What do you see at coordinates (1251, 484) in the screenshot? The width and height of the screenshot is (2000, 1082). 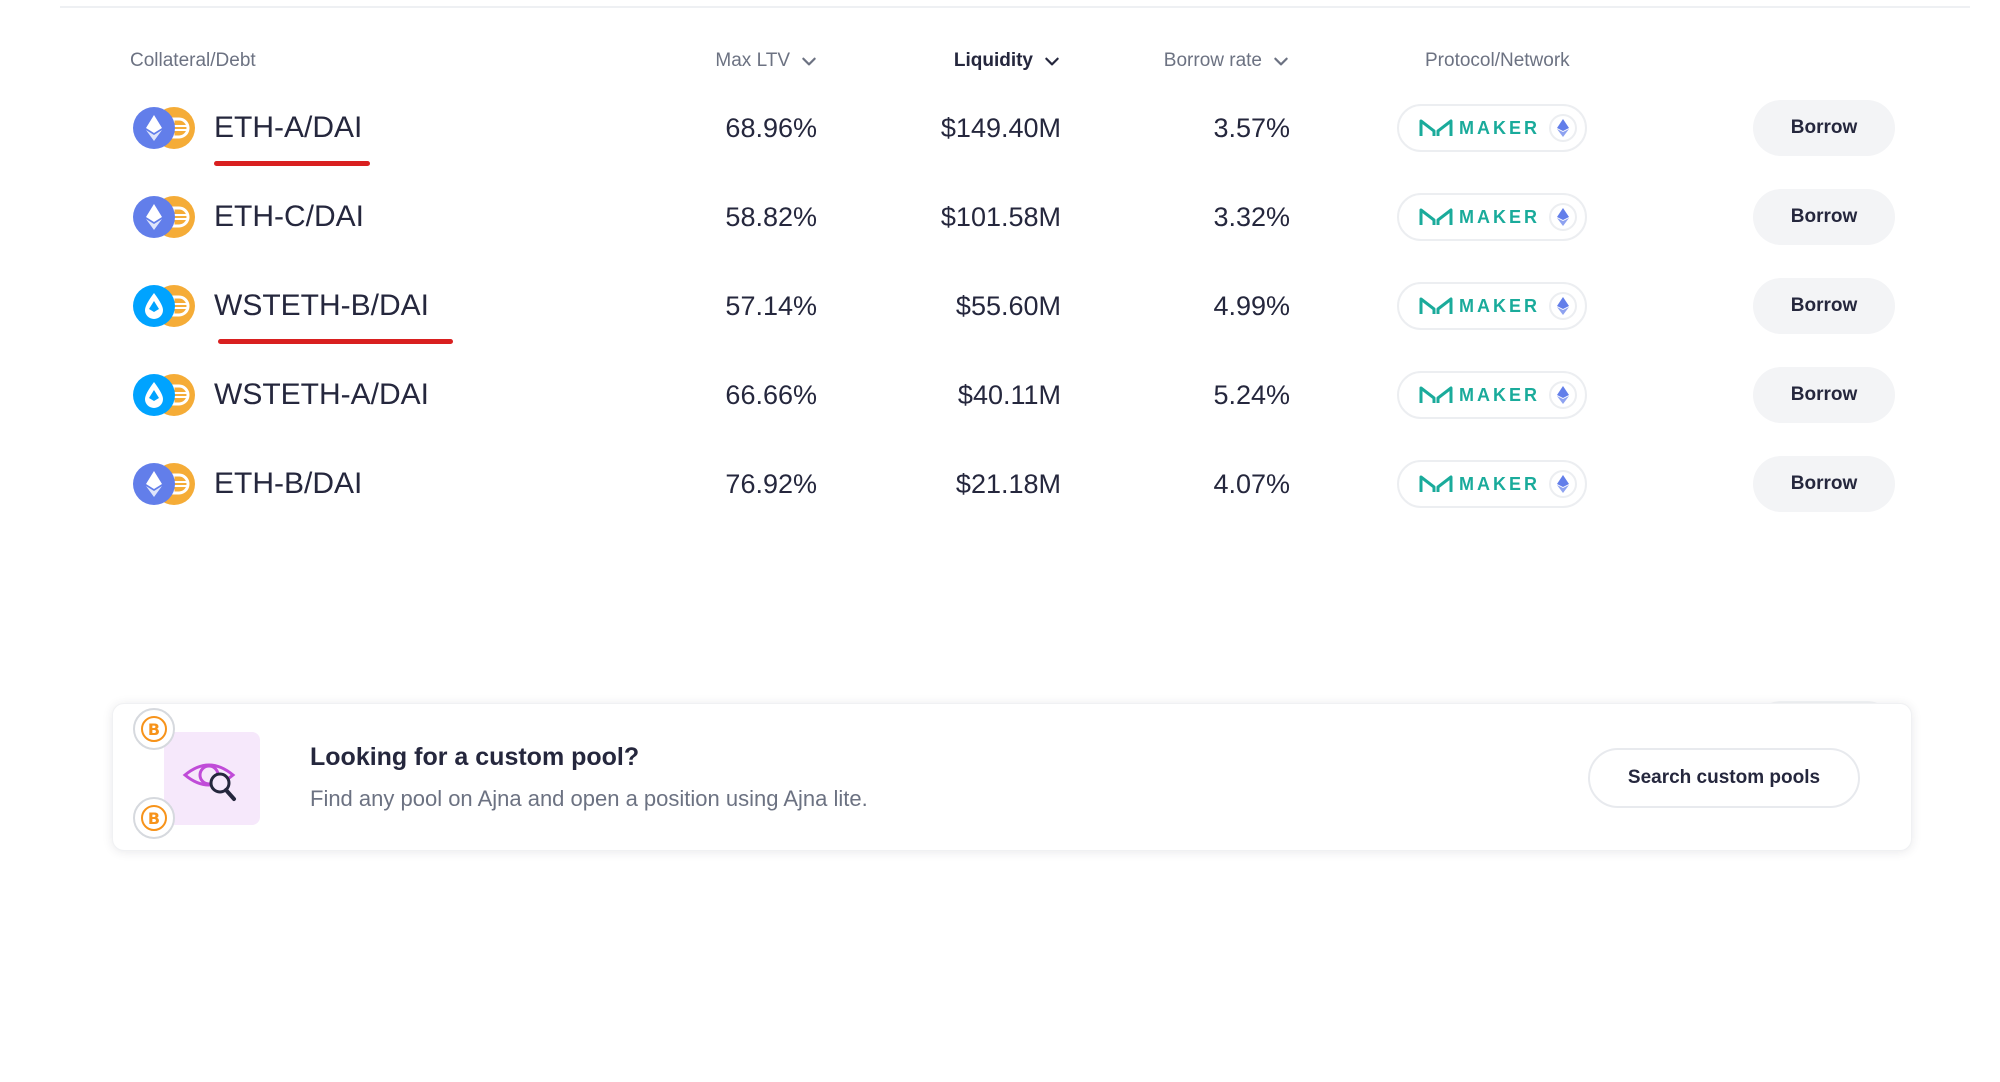 I see `borrow-rate-value: 4.07%` at bounding box center [1251, 484].